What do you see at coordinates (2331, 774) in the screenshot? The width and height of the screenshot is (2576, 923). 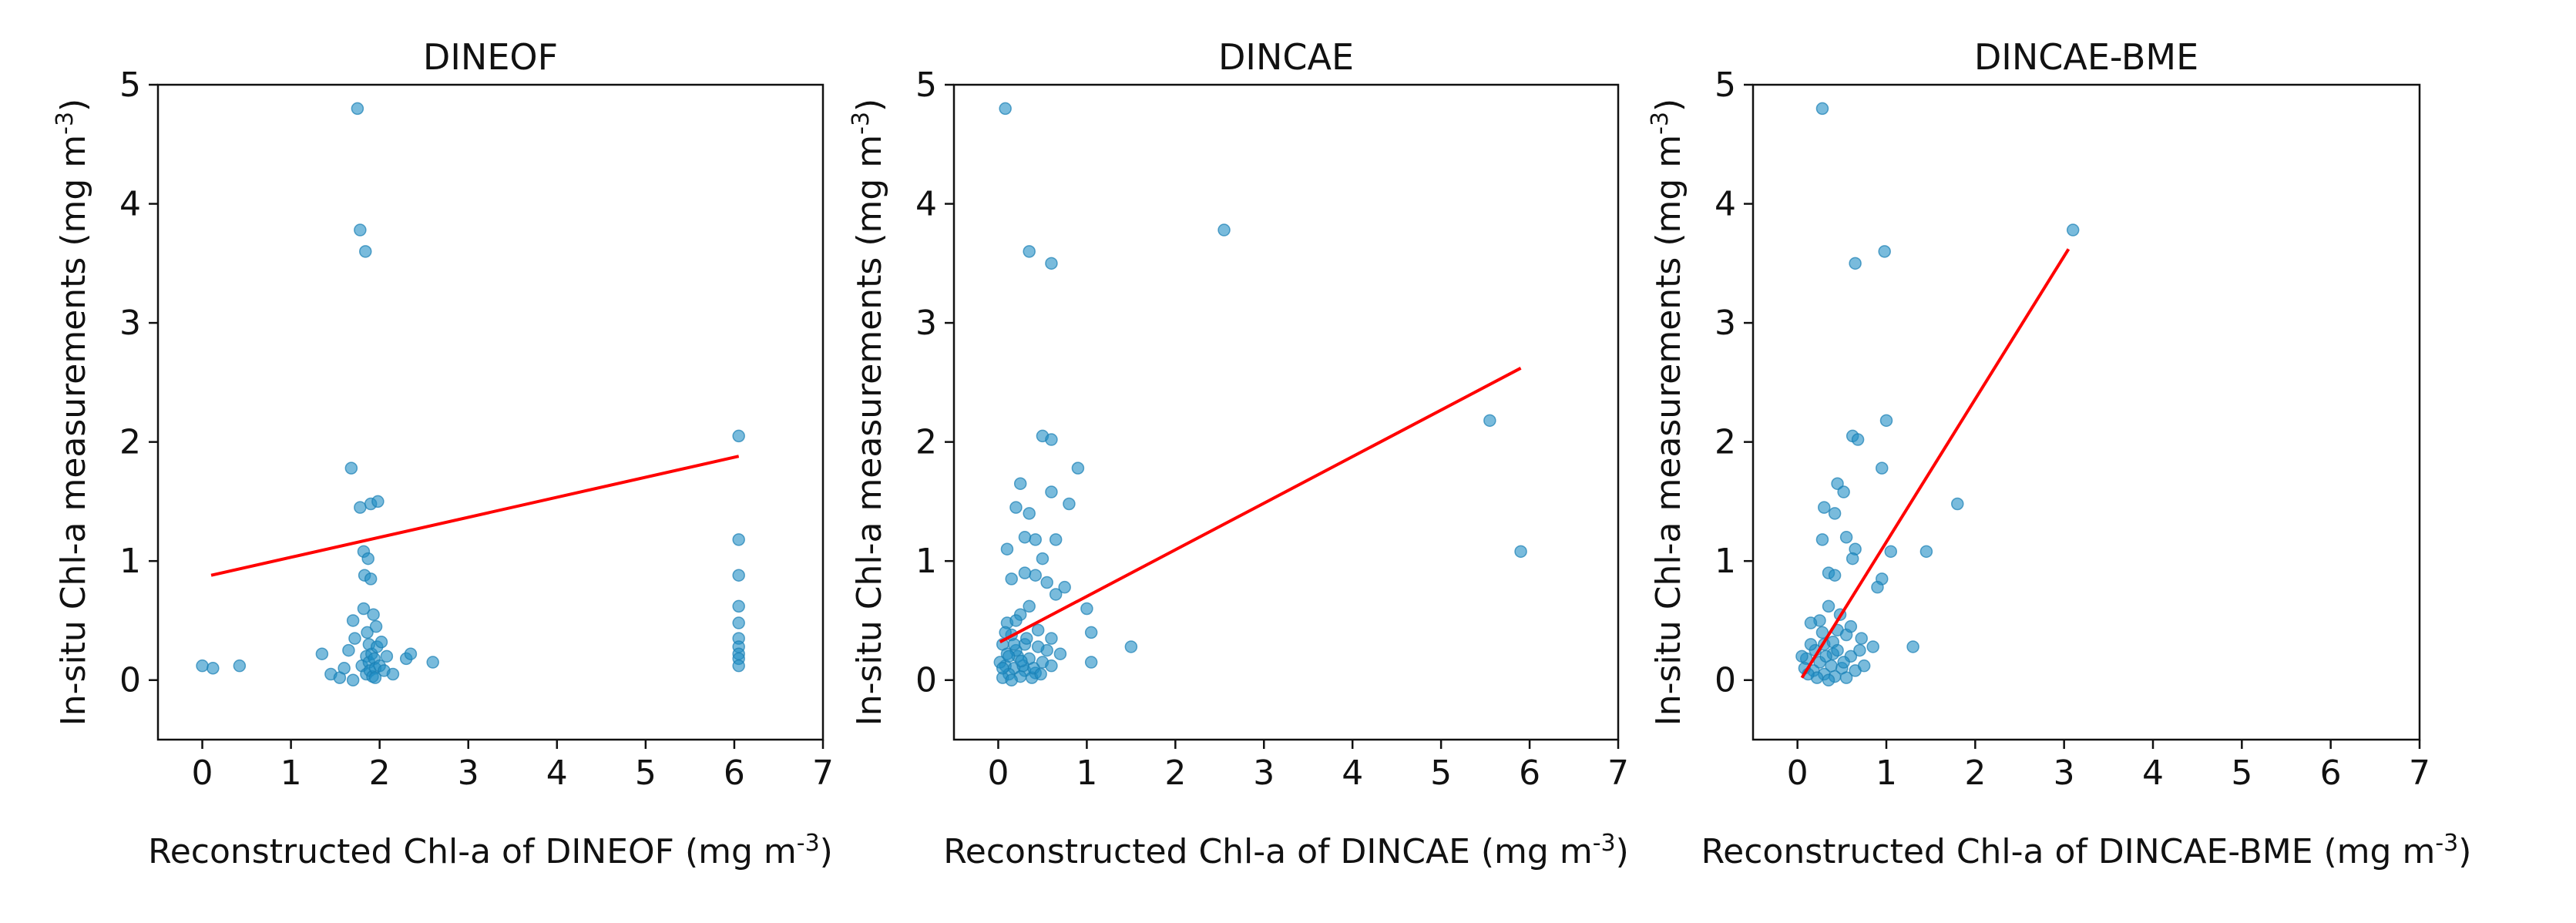 I see `x-tick-label: 6` at bounding box center [2331, 774].